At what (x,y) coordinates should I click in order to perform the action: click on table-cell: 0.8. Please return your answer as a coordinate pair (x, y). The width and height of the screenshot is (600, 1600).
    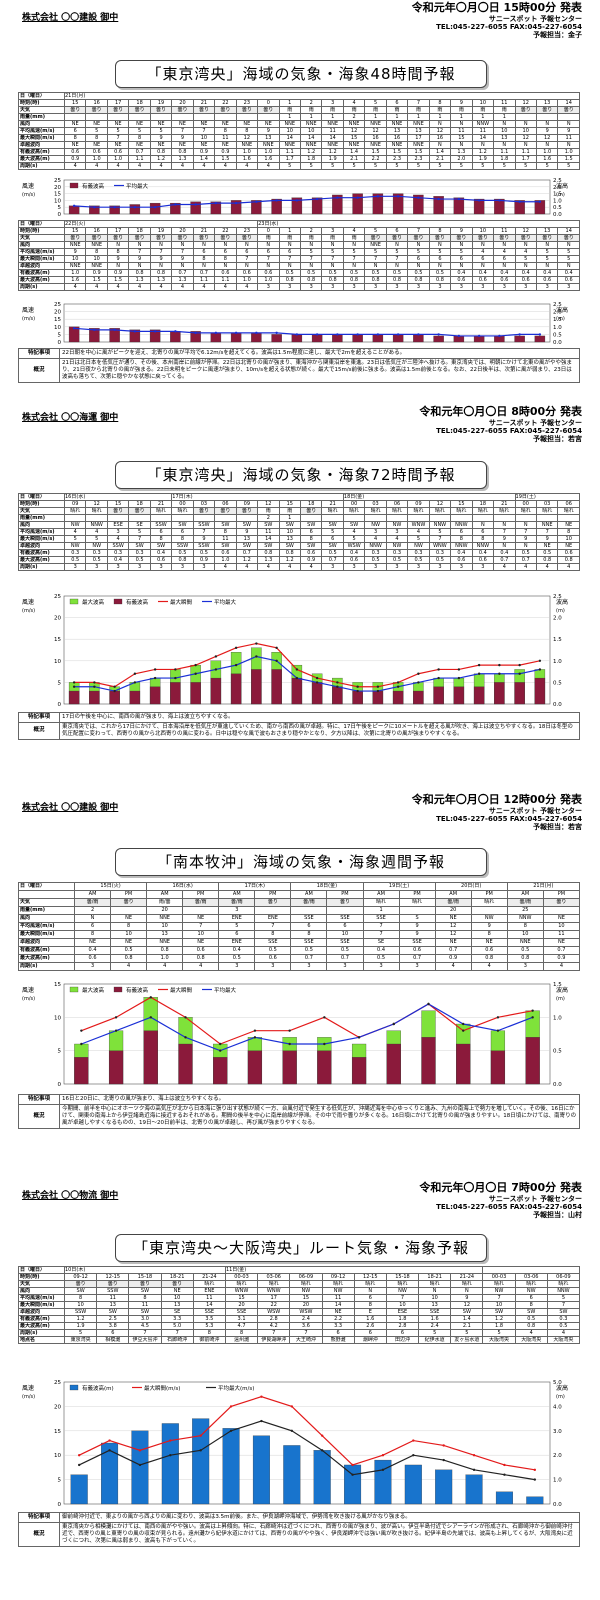
    Looking at the image, I should click on (311, 280).